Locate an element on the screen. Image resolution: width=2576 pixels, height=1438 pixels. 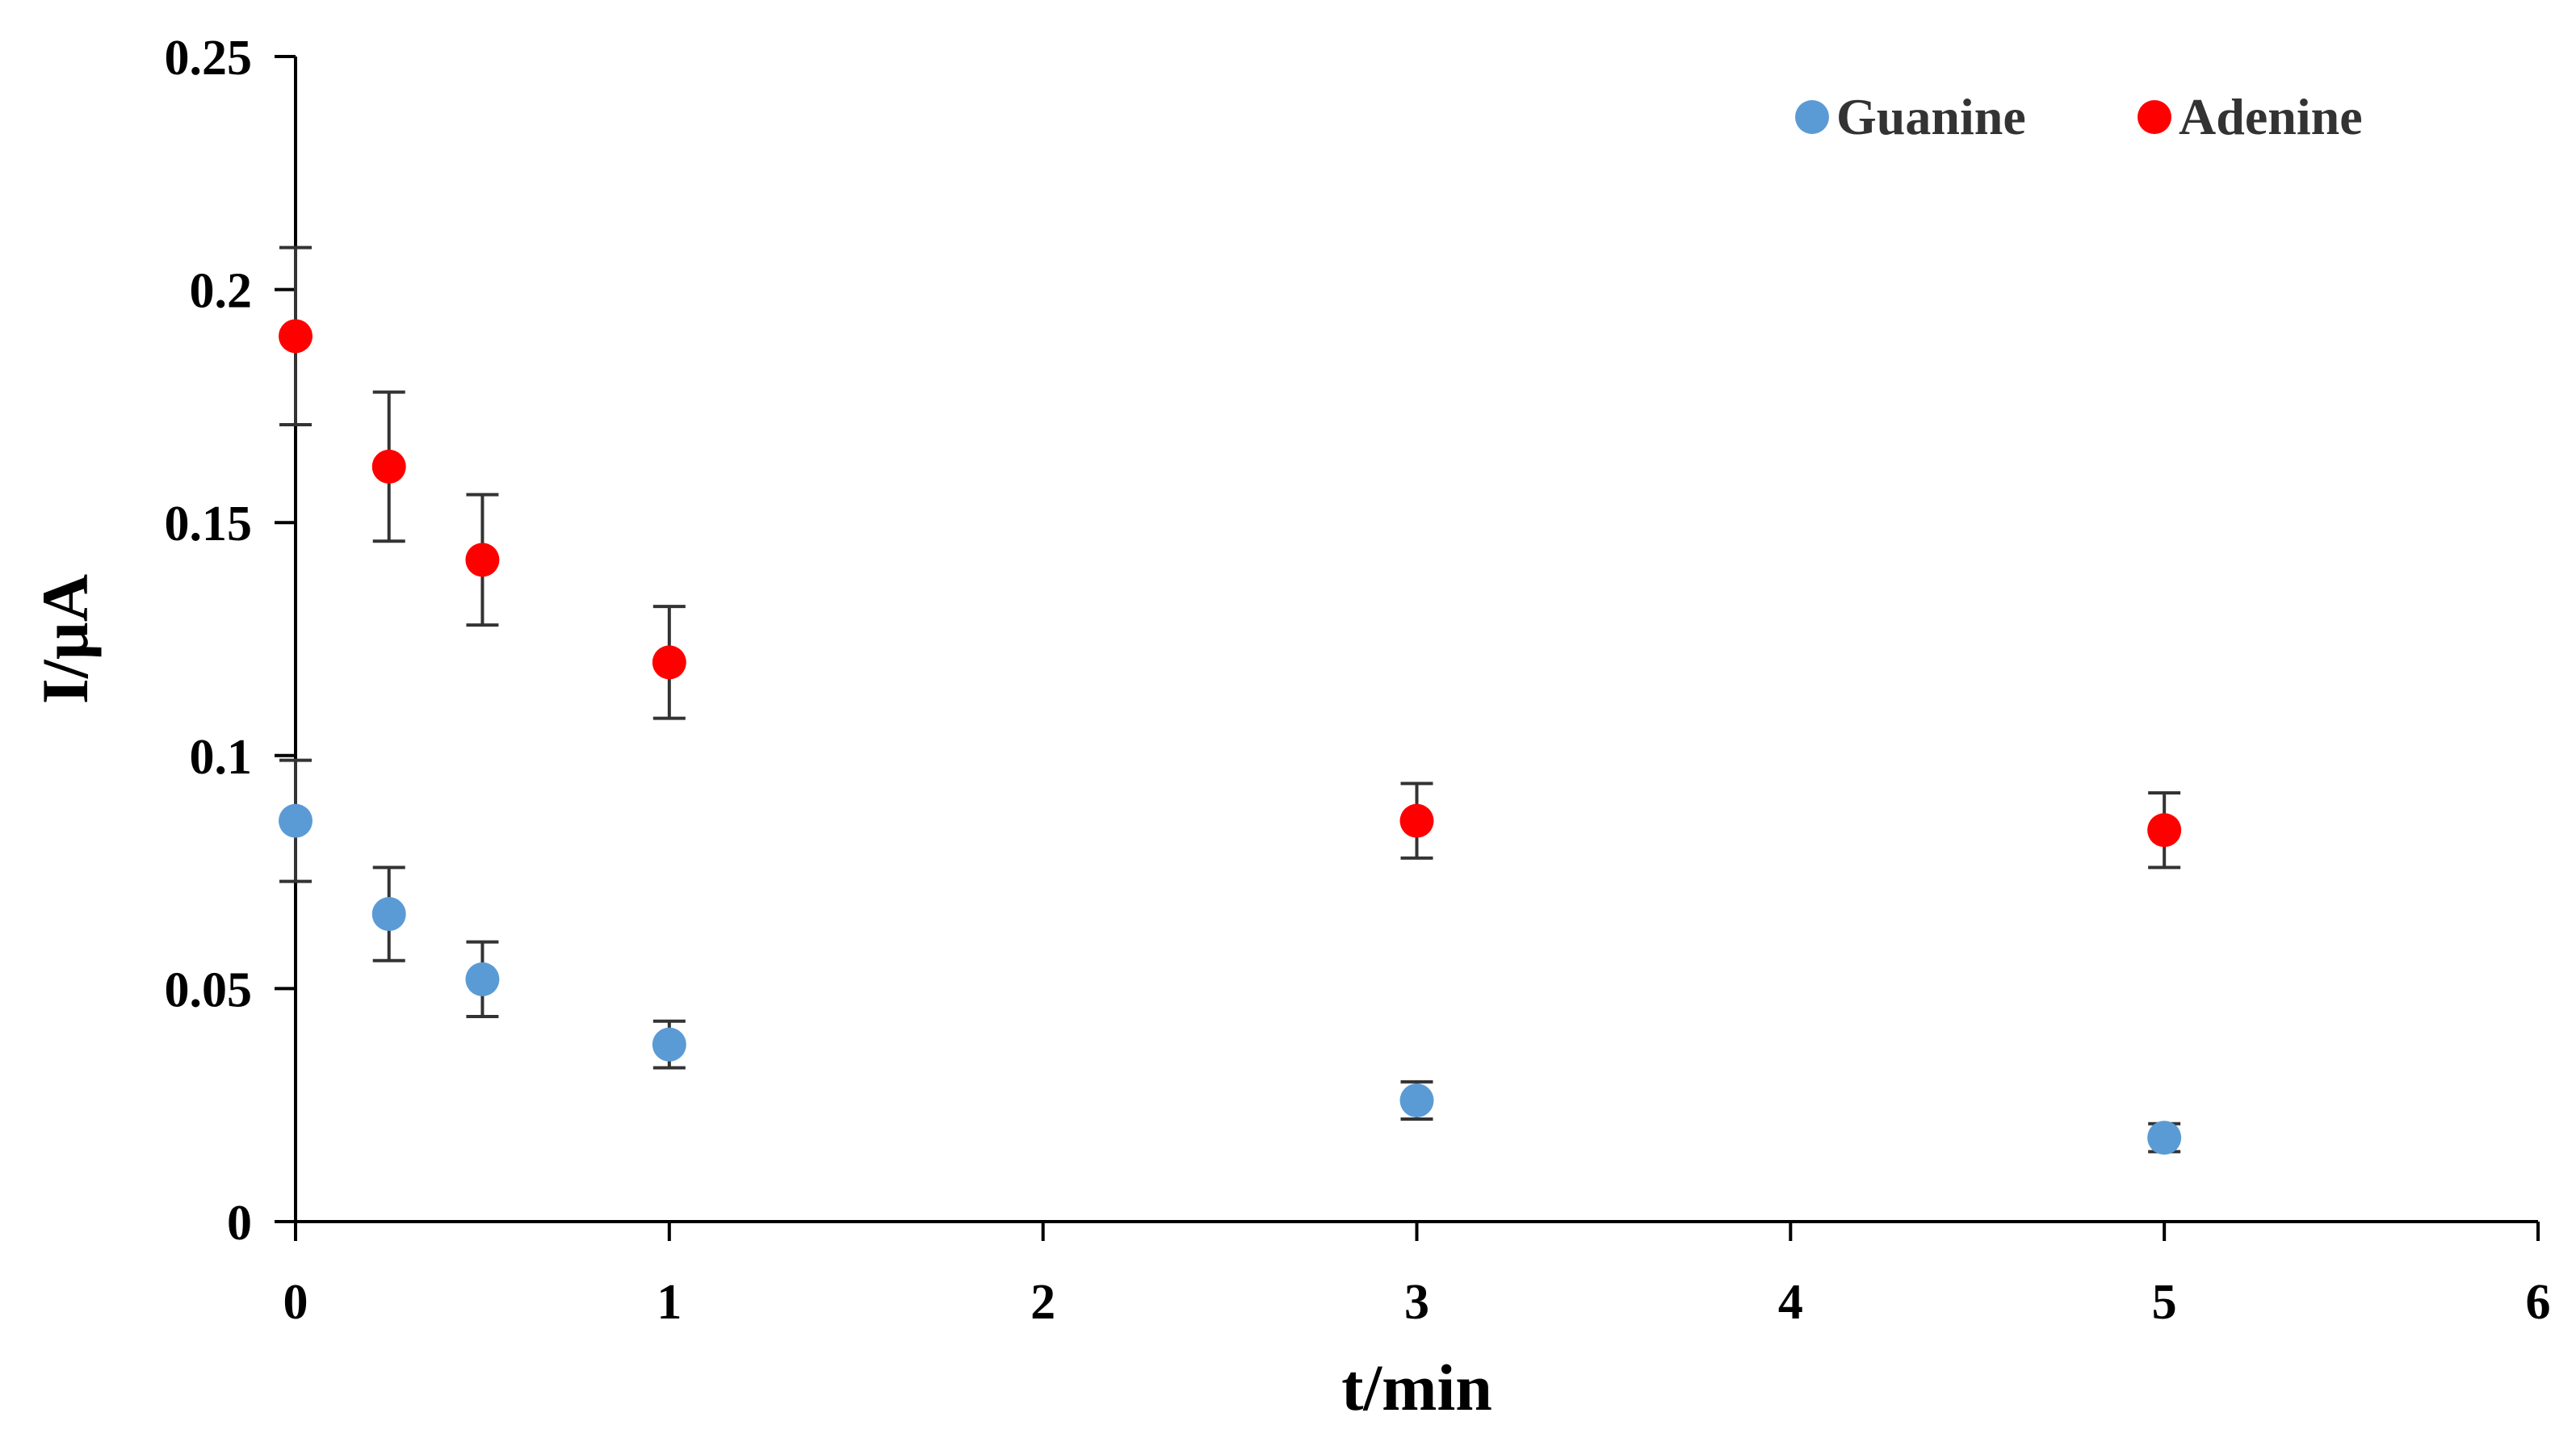
legend-marker-adenine is located at coordinates (2154, 117).